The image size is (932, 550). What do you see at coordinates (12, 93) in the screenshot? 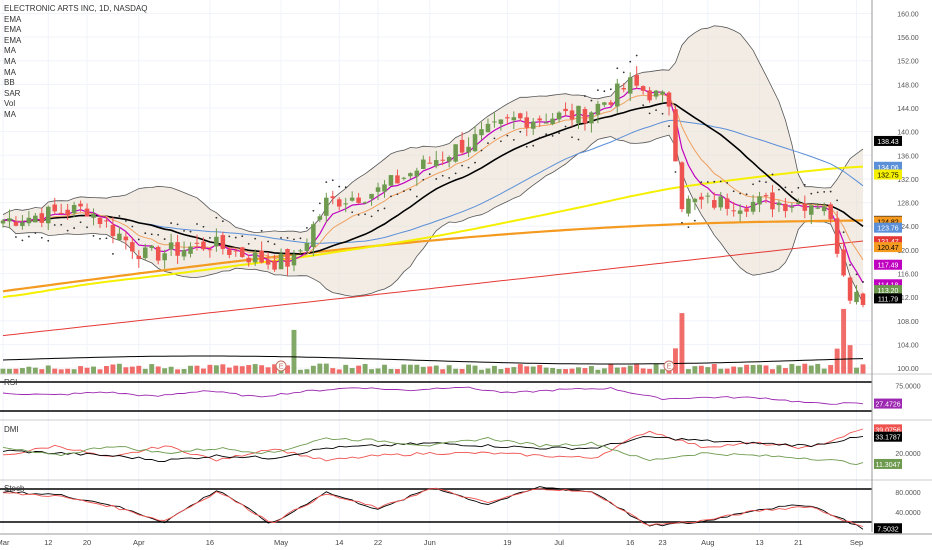
I see `legend-sar: SAR` at bounding box center [12, 93].